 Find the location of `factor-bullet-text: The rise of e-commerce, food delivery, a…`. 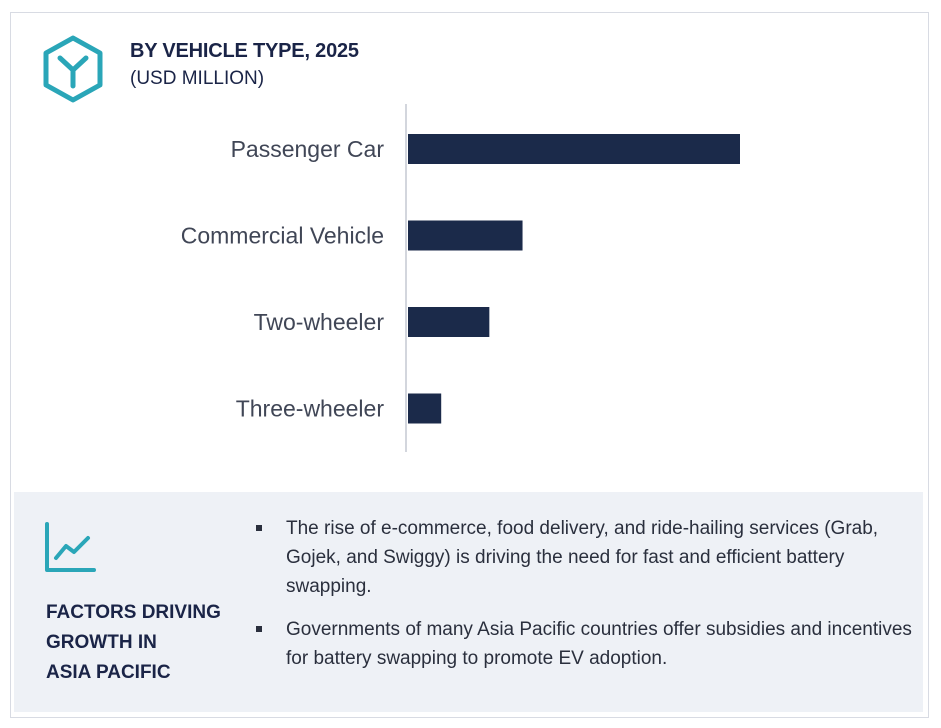

factor-bullet-text: The rise of e-commerce, food delivery, a… is located at coordinates (582, 557).